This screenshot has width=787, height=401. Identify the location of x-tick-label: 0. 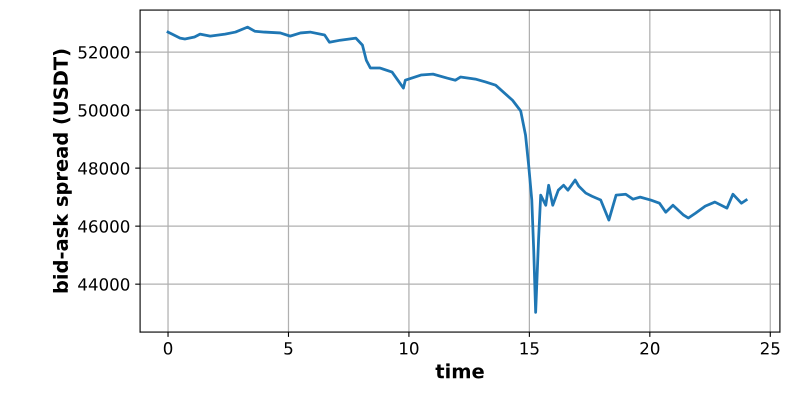
(168, 348).